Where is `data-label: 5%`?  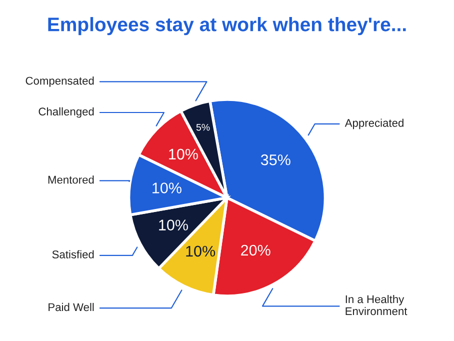 data-label: 5% is located at coordinates (203, 127).